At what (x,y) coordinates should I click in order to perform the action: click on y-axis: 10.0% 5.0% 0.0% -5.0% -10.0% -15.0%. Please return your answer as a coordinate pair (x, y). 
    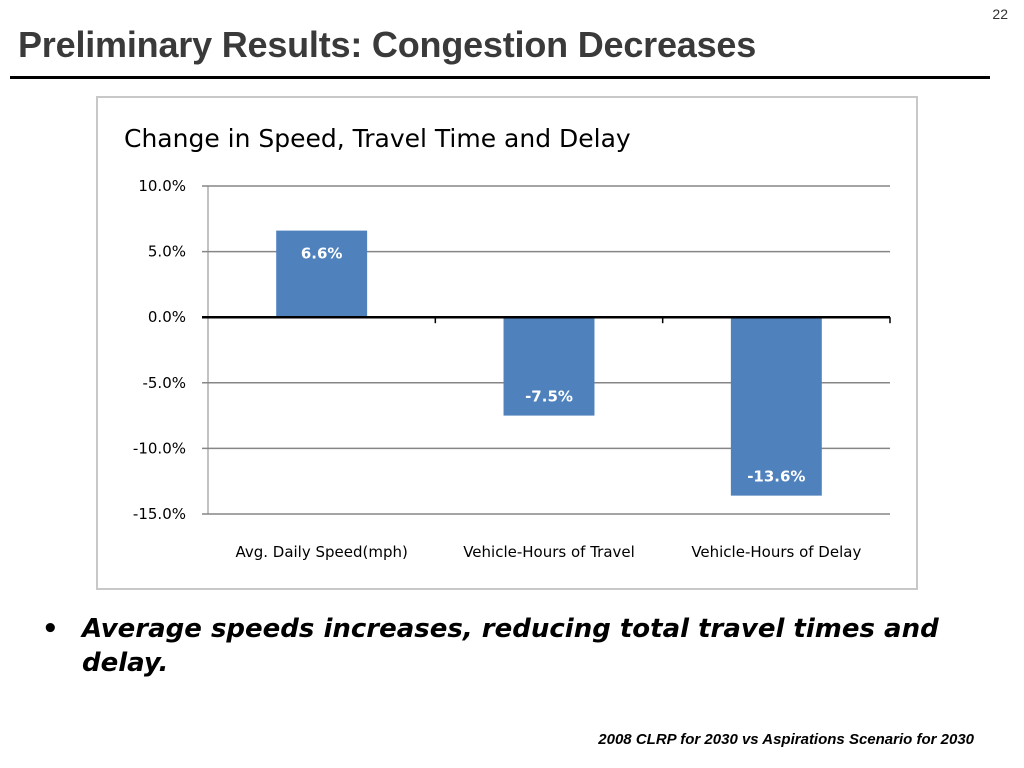
    Looking at the image, I should click on (171, 350).